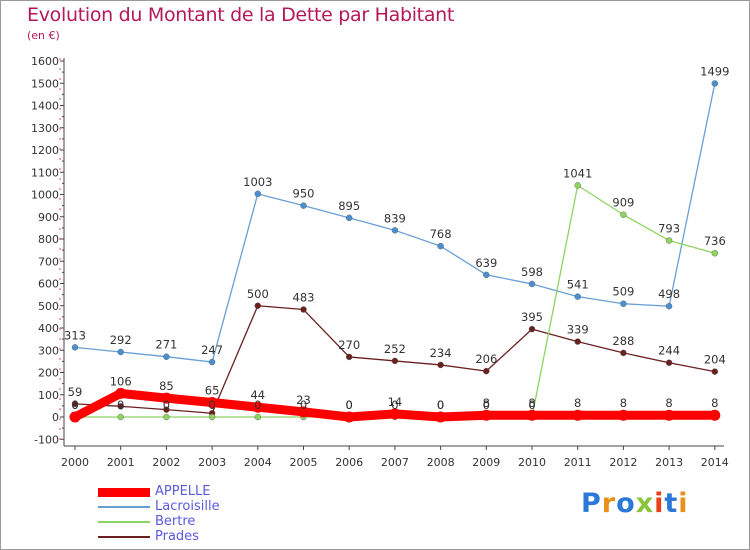 This screenshot has width=750, height=550. I want to click on data-label-appelle: 106, so click(121, 381).